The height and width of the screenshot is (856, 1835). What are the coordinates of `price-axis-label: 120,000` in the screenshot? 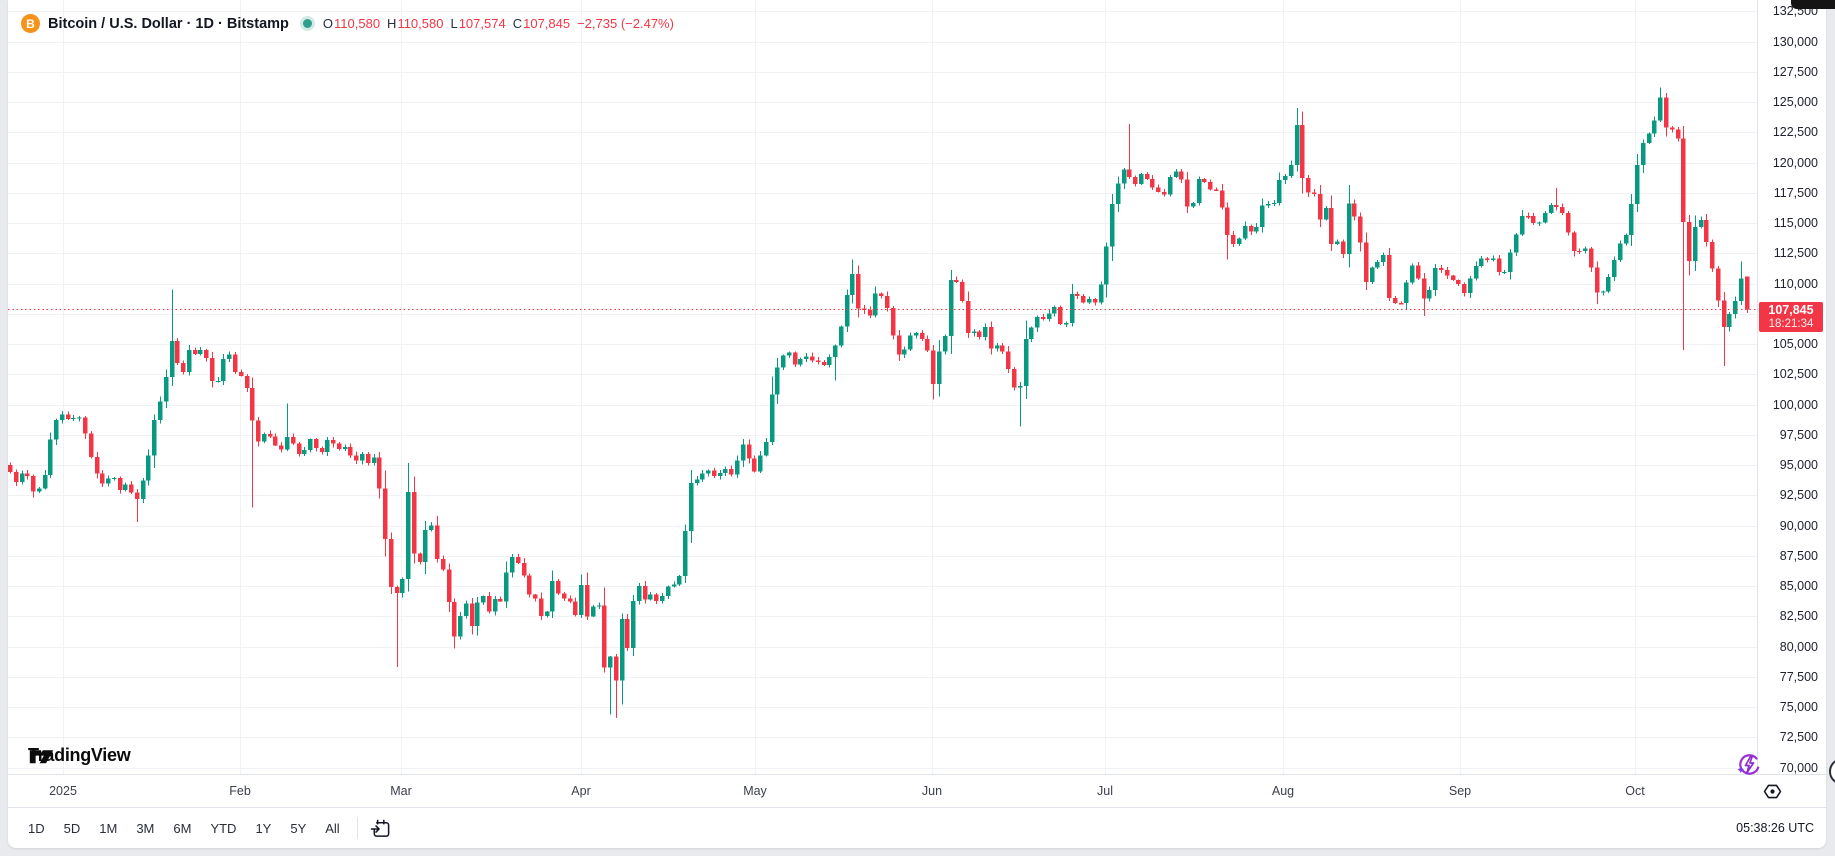 It's located at (1795, 162).